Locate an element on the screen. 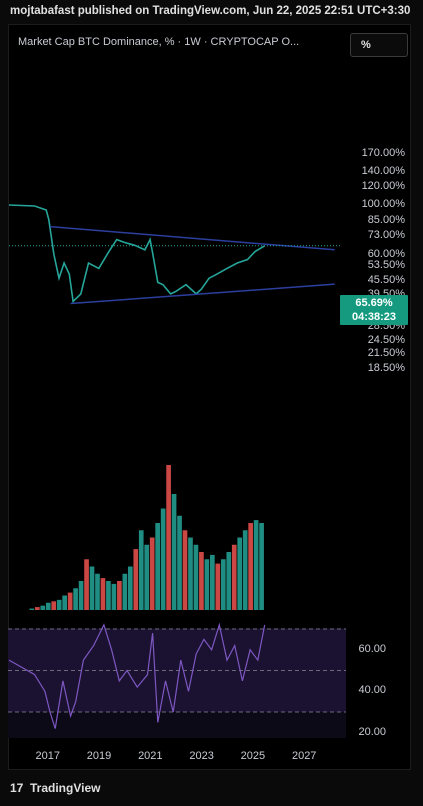 The width and height of the screenshot is (423, 806). time-axis-label: 2019 is located at coordinates (99, 756).